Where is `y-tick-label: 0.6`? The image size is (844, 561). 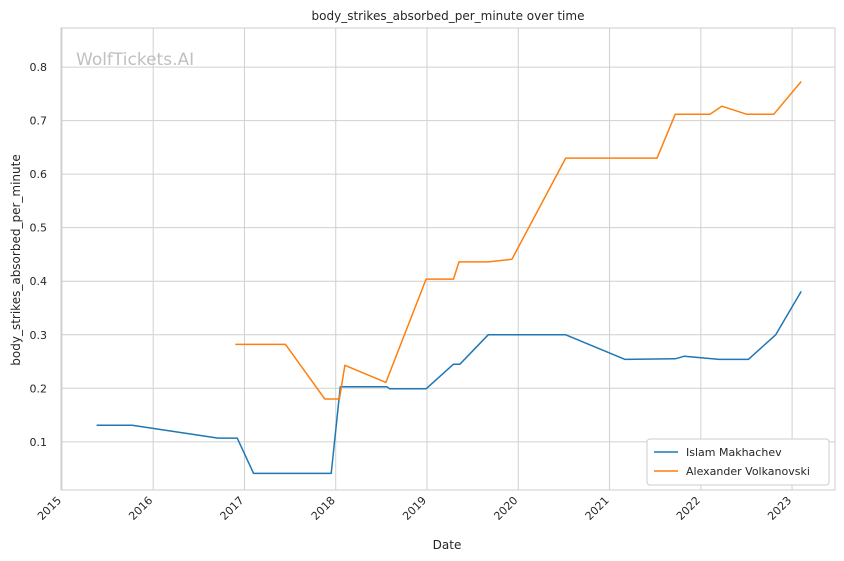 y-tick-label: 0.6 is located at coordinates (39, 174).